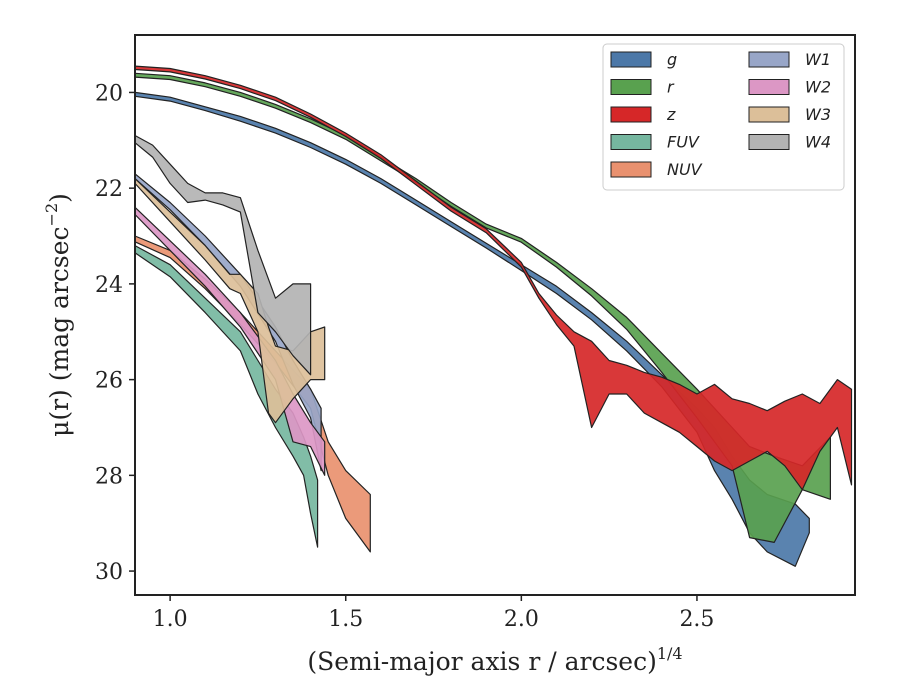 The height and width of the screenshot is (700, 900). I want to click on band-W4, so click(223, 255).